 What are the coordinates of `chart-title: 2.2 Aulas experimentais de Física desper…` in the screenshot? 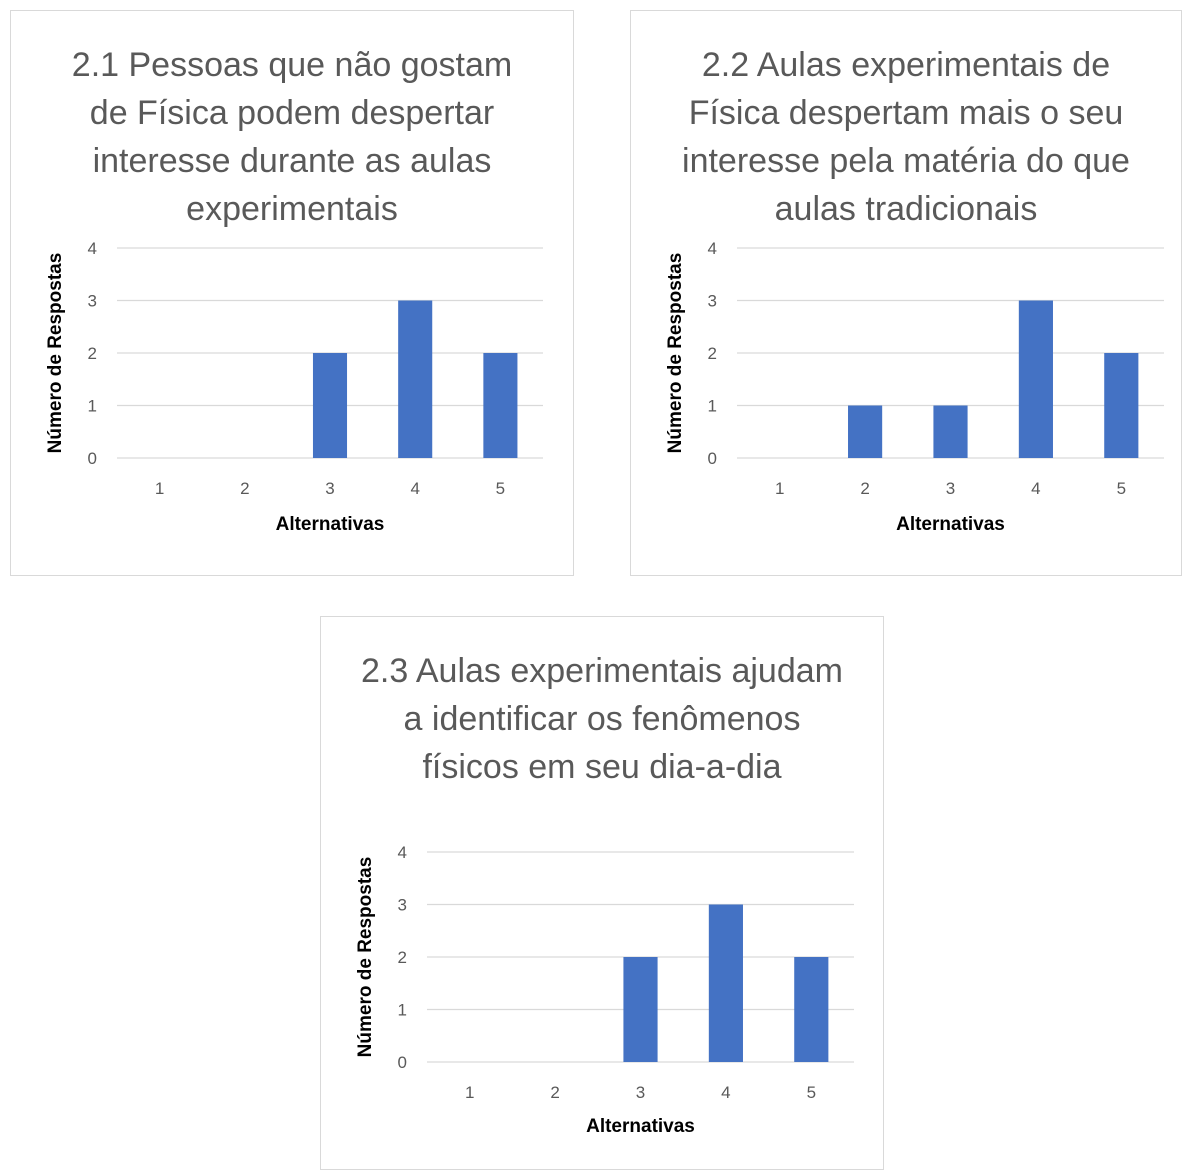 It's located at (906, 137).